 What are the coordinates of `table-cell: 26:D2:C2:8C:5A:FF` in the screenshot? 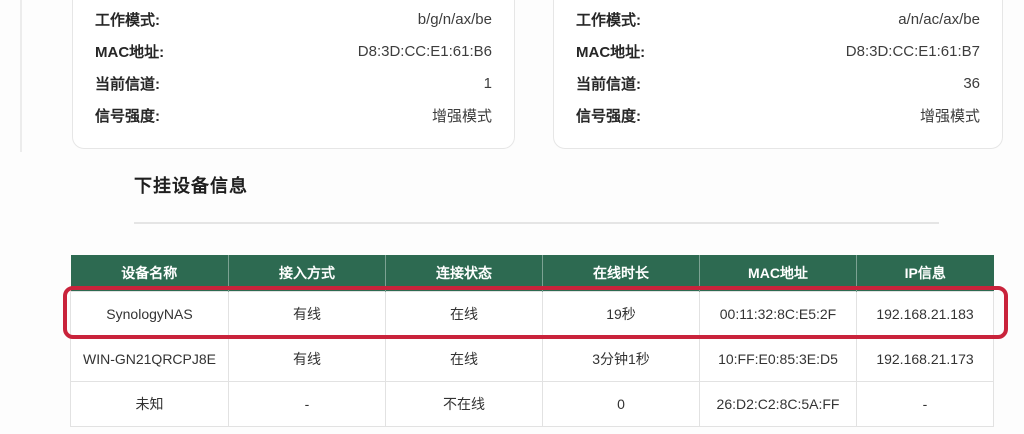 It's located at (778, 404).